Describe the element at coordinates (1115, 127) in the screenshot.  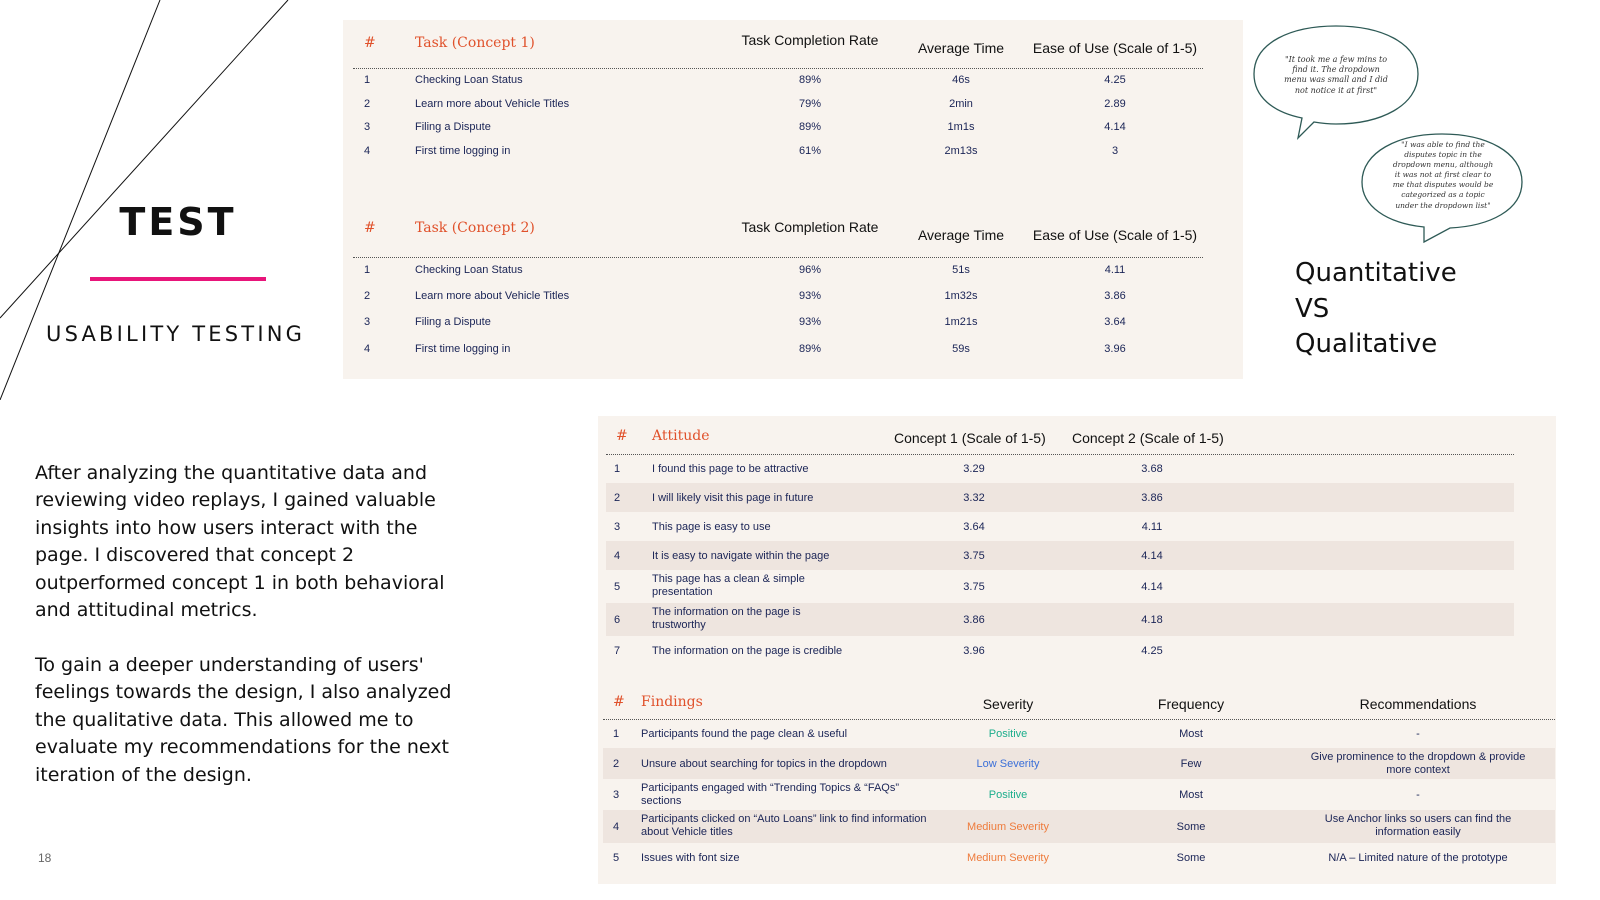
I see `task-row-ease: 4.14` at that location.